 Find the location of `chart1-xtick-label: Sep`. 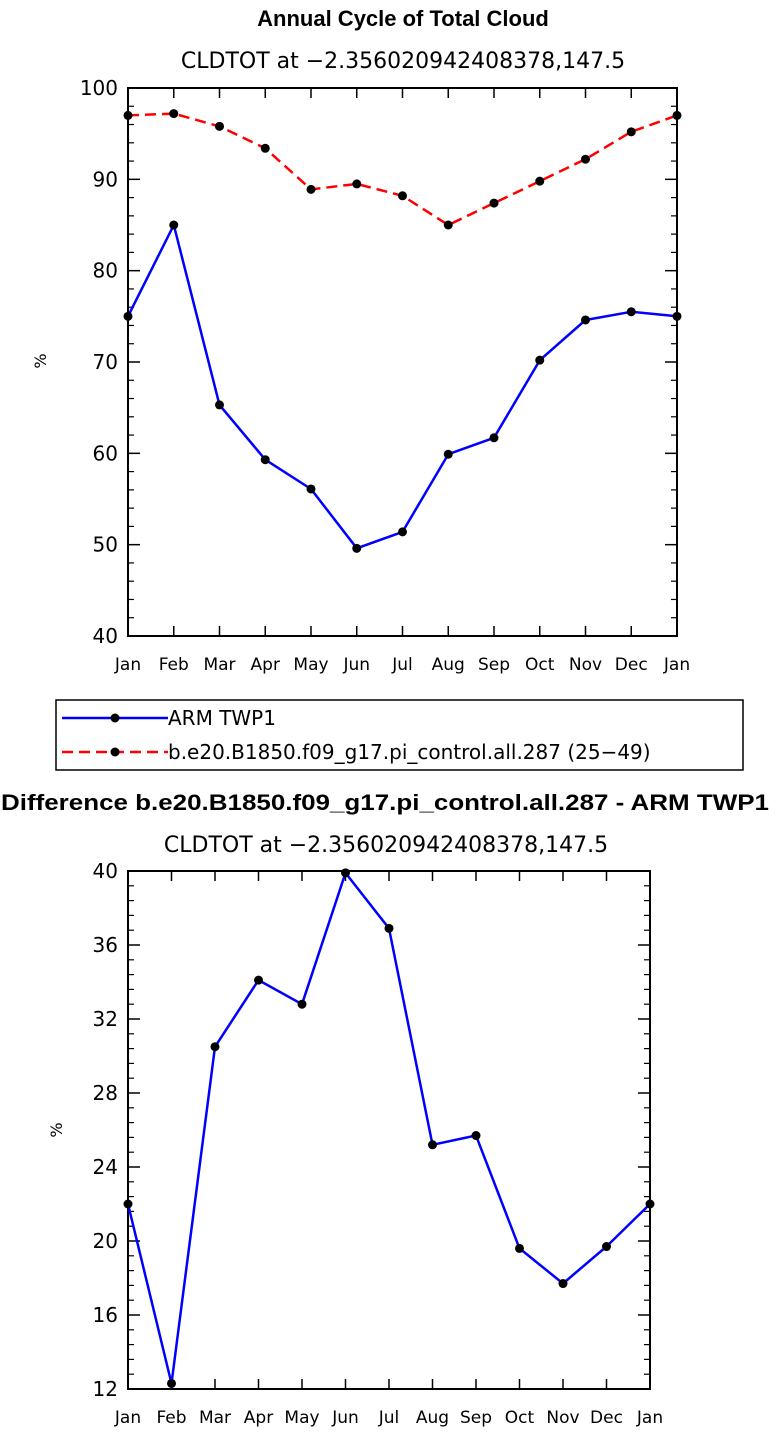

chart1-xtick-label: Sep is located at coordinates (494, 665).